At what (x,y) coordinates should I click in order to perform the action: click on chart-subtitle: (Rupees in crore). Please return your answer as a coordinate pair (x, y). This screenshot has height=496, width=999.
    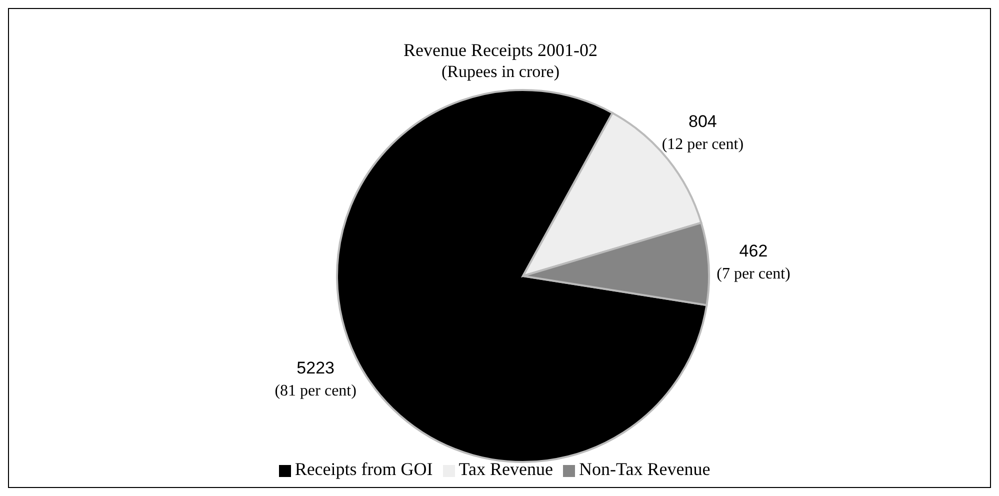
    Looking at the image, I should click on (500, 72).